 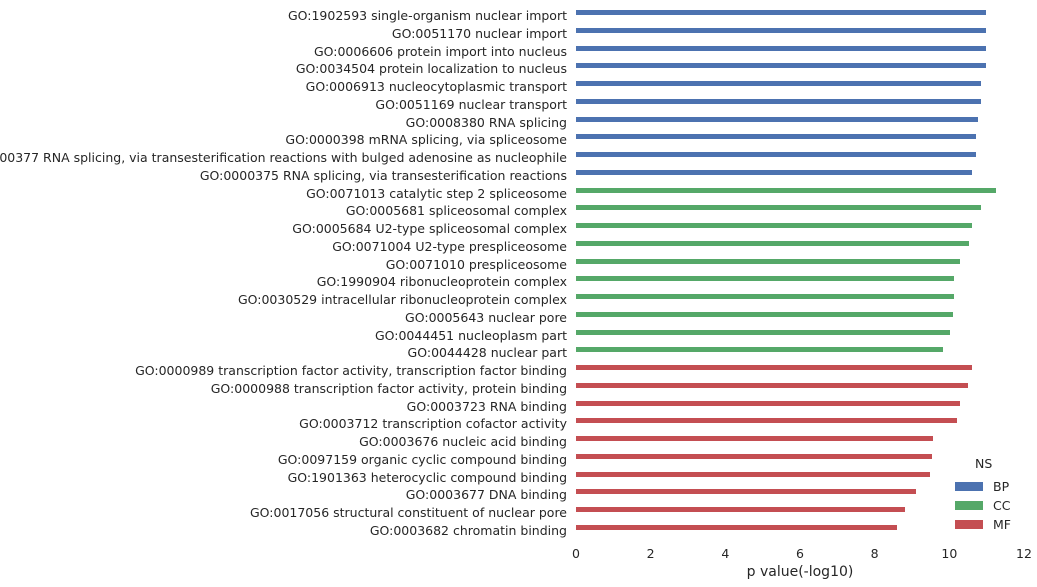 I want to click on x-tick-label: 8, so click(x=874, y=553).